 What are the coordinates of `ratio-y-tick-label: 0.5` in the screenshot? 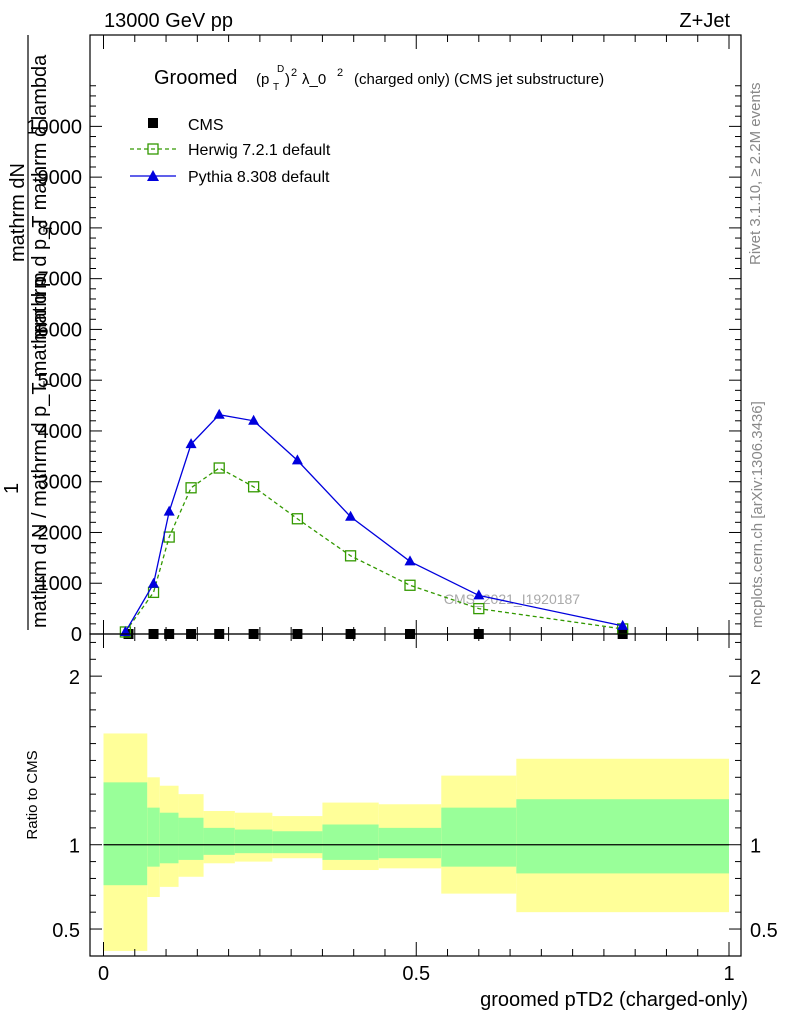 It's located at (66, 931).